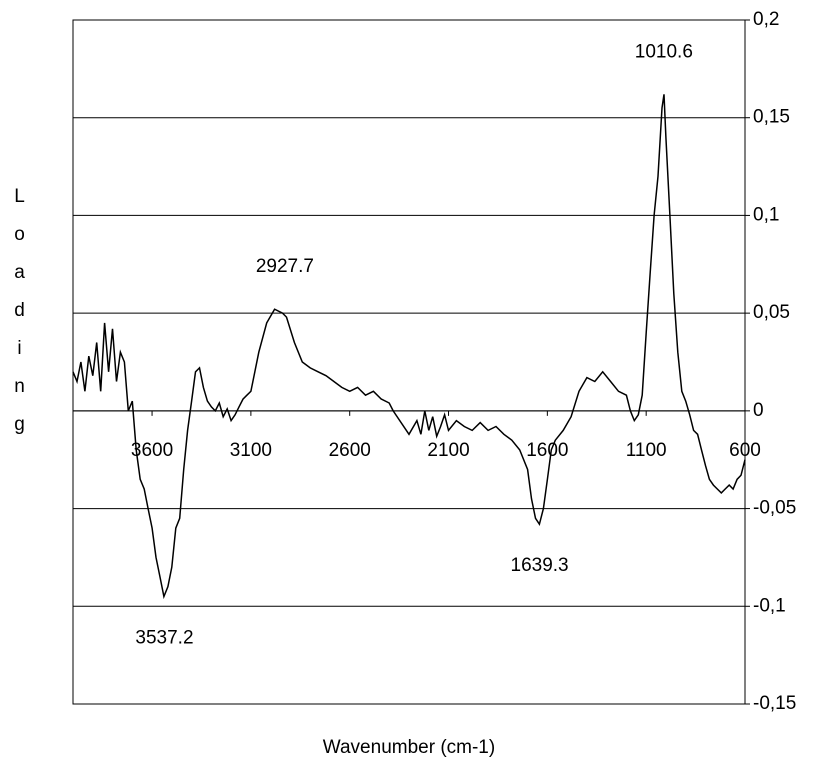  Describe the element at coordinates (547, 450) in the screenshot. I see `x-tick-label: 1600` at that location.